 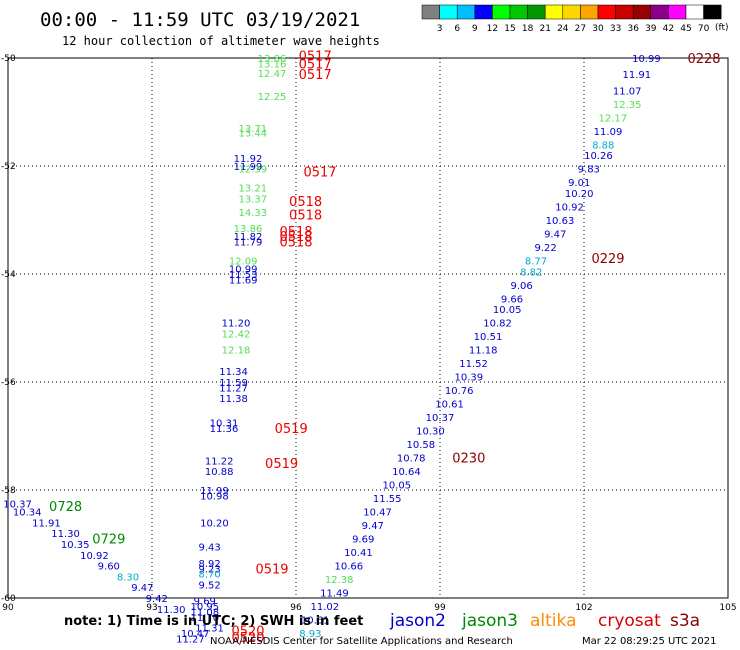 What do you see at coordinates (560, 221) in the screenshot?
I see `wave-height-label: 10.63` at bounding box center [560, 221].